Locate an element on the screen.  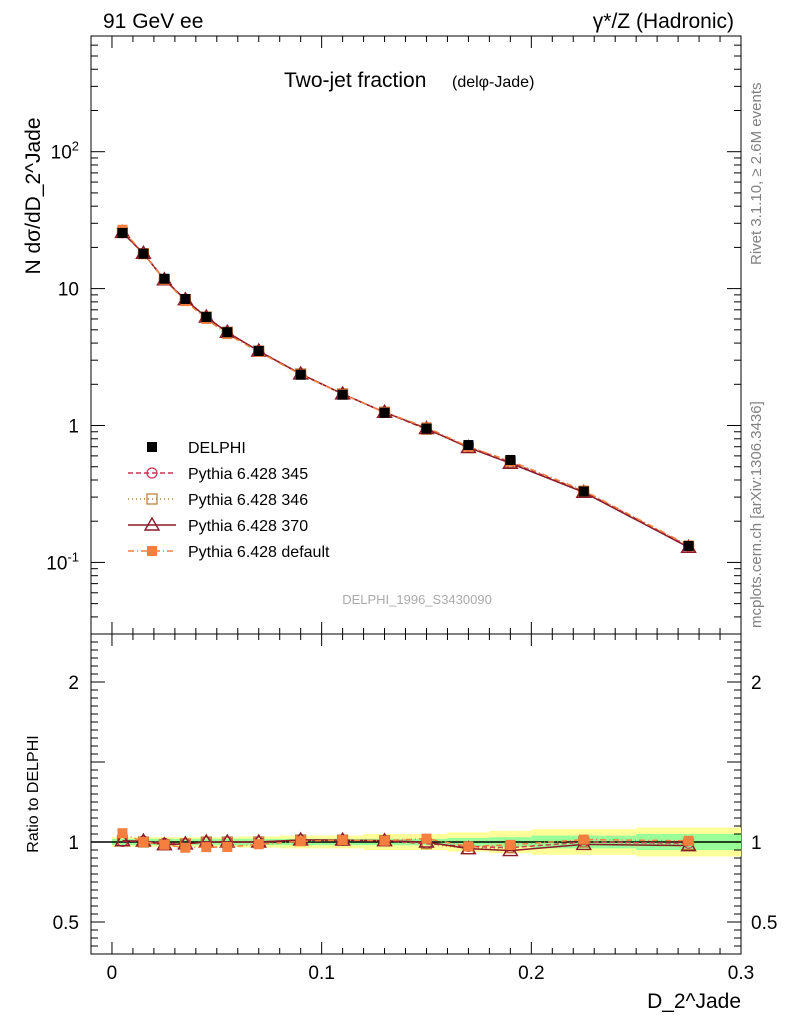
y-tick-label: 1 is located at coordinates (73, 427).